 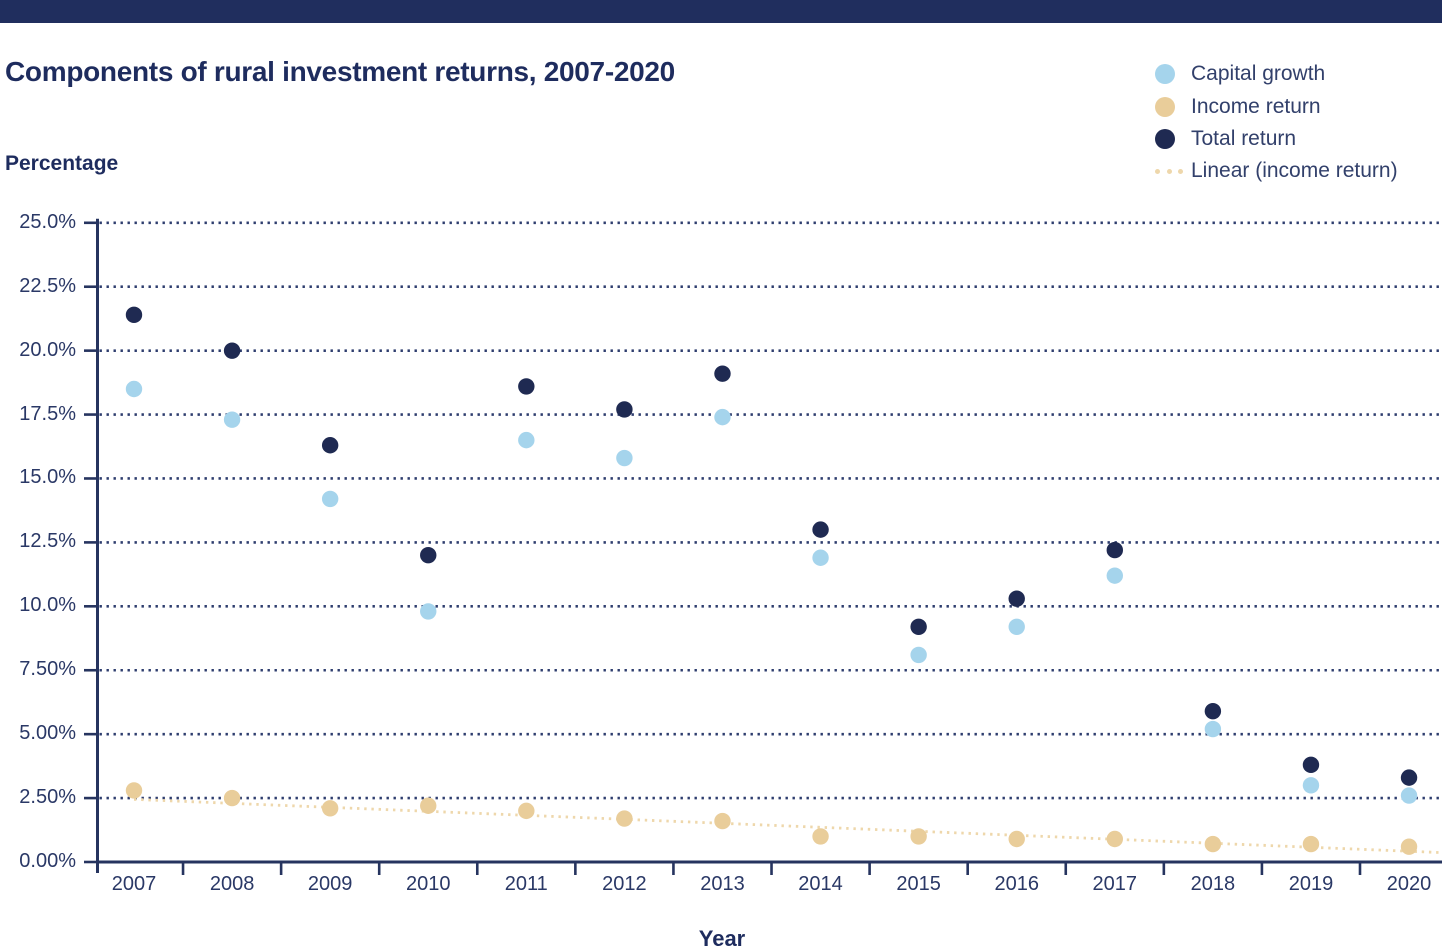 I want to click on y-tick-label: 7.50%, so click(x=47, y=669).